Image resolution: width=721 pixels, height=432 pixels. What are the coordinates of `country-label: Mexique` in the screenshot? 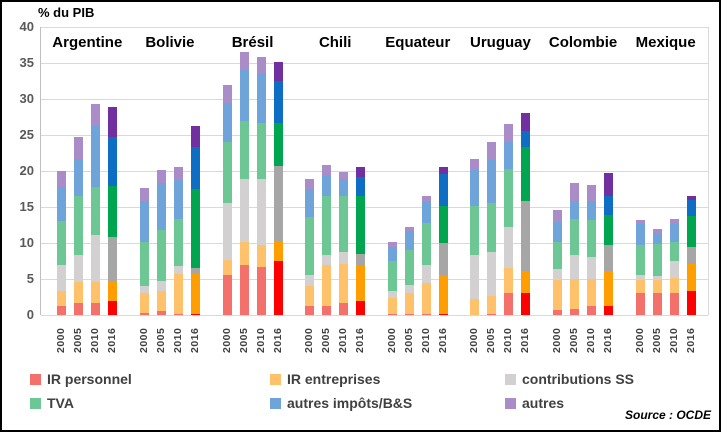 It's located at (665, 42).